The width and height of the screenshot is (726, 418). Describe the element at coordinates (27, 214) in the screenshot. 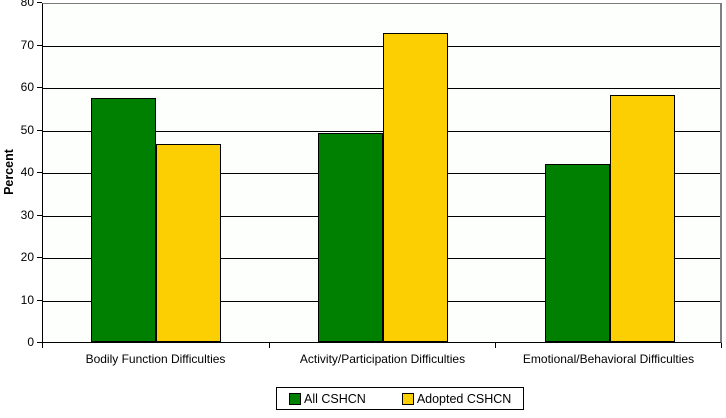

I see `y-tick-label-30: 30` at that location.